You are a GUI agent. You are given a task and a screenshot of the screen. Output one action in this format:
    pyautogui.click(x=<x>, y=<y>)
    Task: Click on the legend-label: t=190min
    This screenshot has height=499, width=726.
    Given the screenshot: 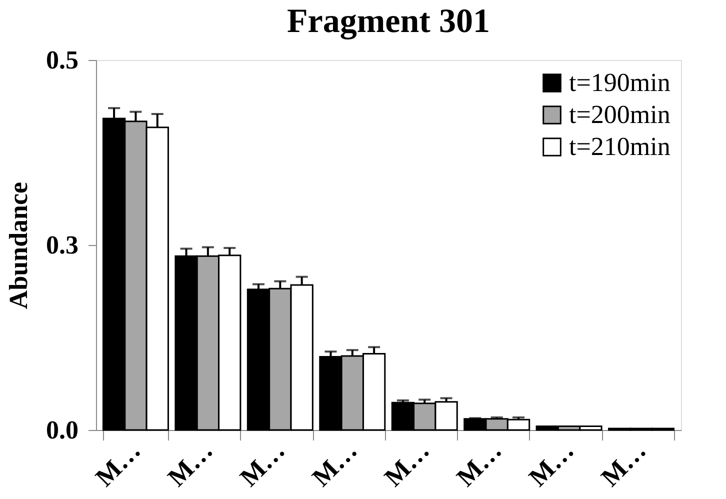 What is the action you would take?
    pyautogui.click(x=619, y=82)
    